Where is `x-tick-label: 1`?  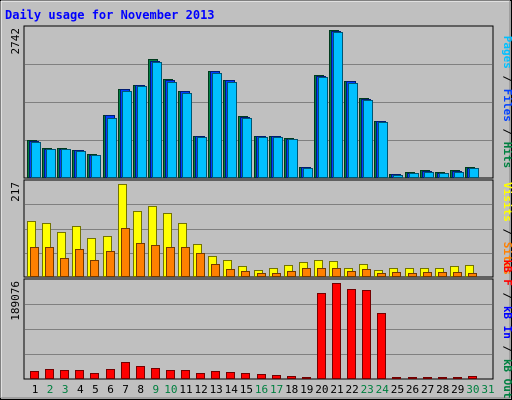 x-tick-label: 1 is located at coordinates (35, 389).